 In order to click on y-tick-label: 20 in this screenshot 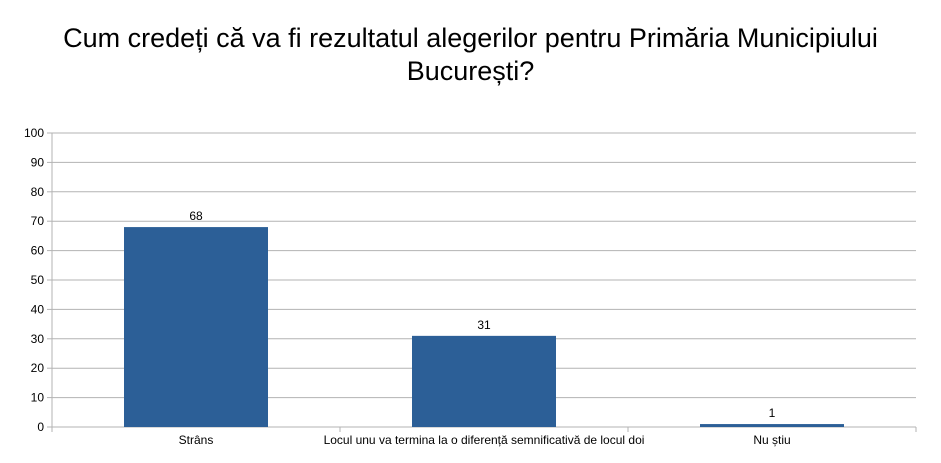, I will do `click(38, 368)`.